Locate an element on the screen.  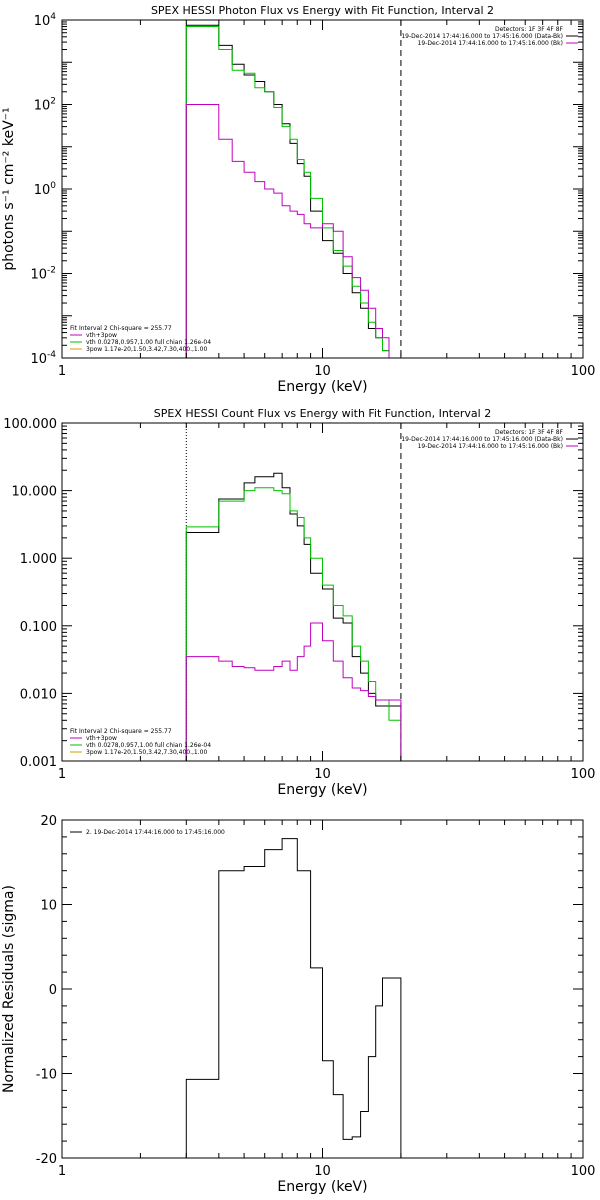
y-tick-label: -20 is located at coordinates (46, 1159).